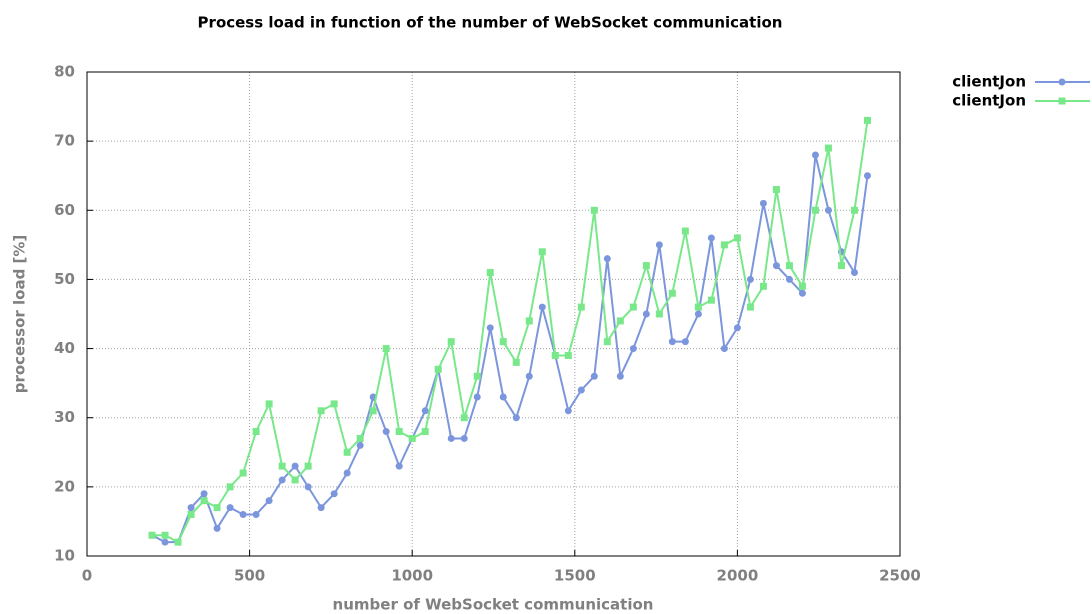  Describe the element at coordinates (575, 576) in the screenshot. I see `x-tick-label: 1500` at that location.